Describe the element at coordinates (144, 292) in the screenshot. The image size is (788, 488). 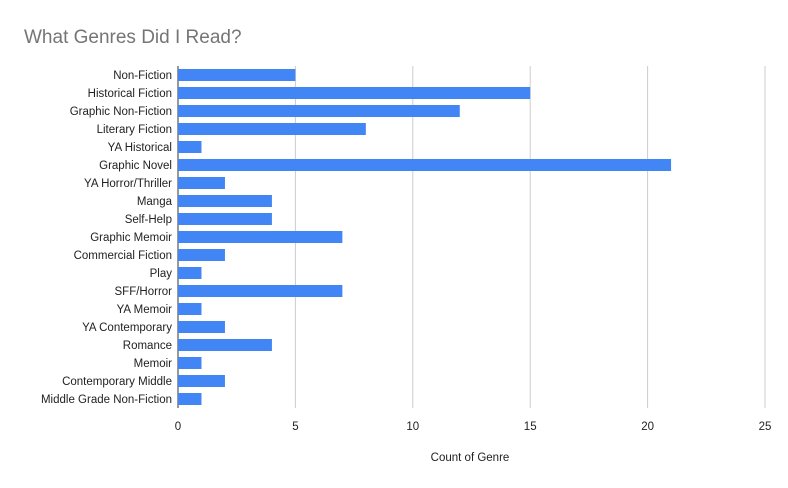
I see `category-label: SFF/Horror` at that location.